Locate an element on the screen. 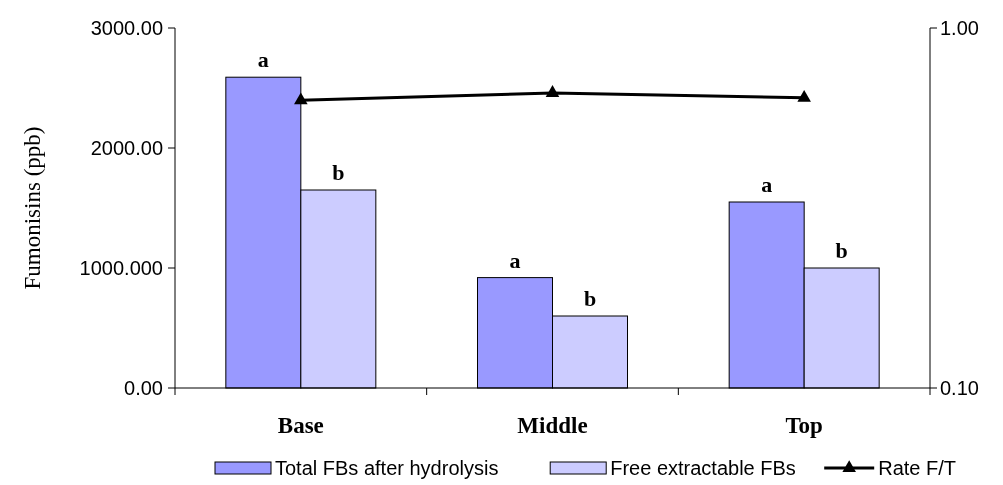  x-tick-label: Top is located at coordinates (804, 425).